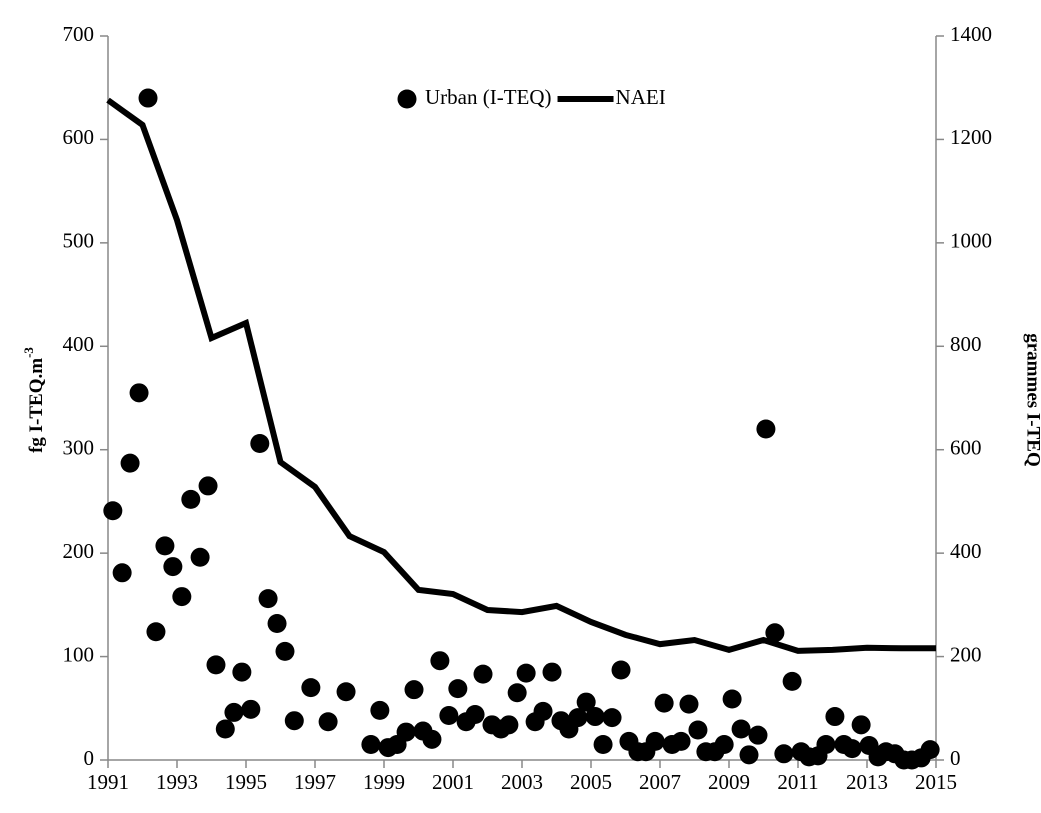 The height and width of the screenshot is (813, 1041). What do you see at coordinates (971, 137) in the screenshot?
I see `y2-tick-label: 1200` at bounding box center [971, 137].